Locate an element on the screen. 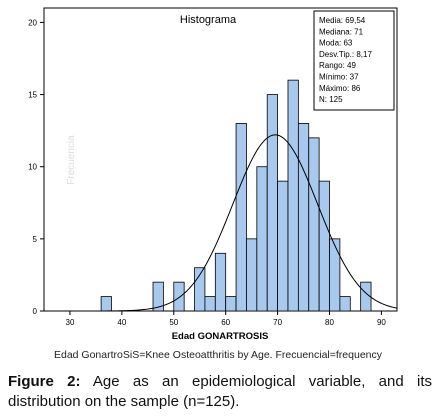  chart-title: Histograma is located at coordinates (208, 20).